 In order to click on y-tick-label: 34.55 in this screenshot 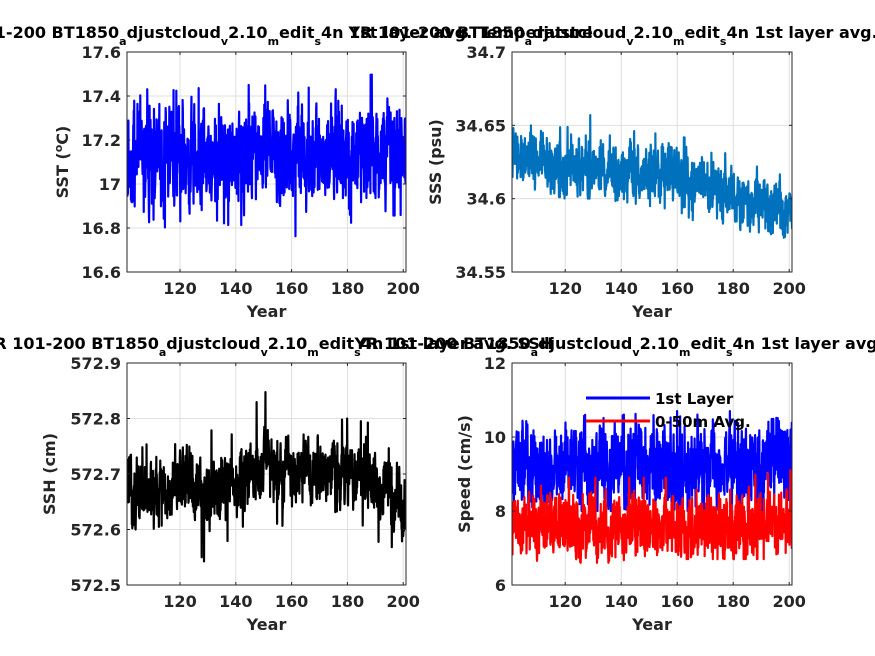, I will do `click(480, 272)`.